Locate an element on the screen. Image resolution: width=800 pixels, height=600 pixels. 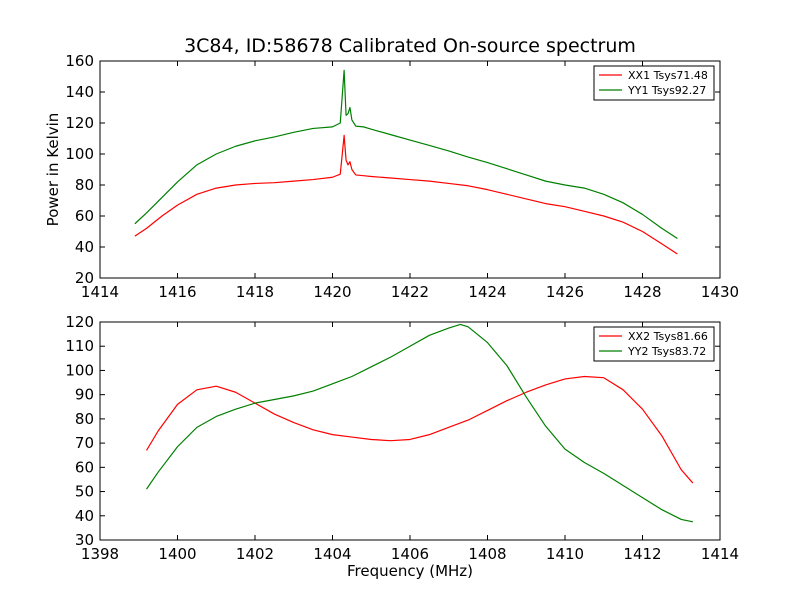
x-axis-label: Frequency (MHz) is located at coordinates (410, 571).